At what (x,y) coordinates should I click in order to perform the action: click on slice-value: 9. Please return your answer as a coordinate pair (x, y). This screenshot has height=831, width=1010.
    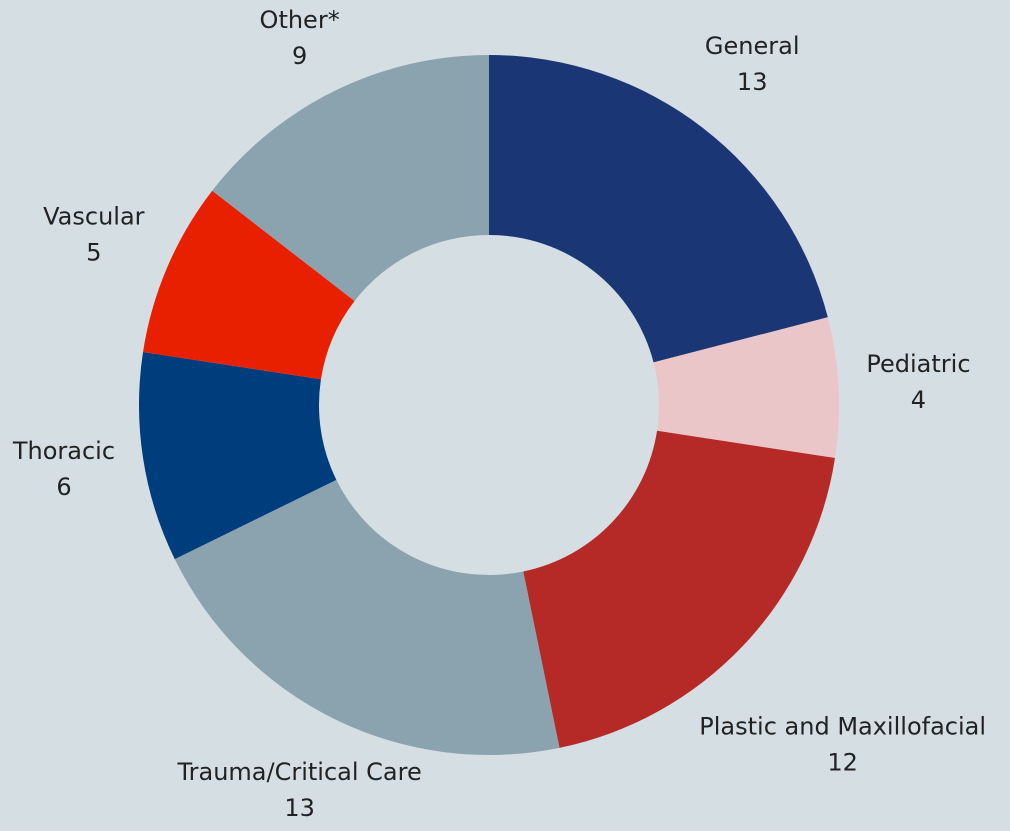
    Looking at the image, I should click on (299, 56).